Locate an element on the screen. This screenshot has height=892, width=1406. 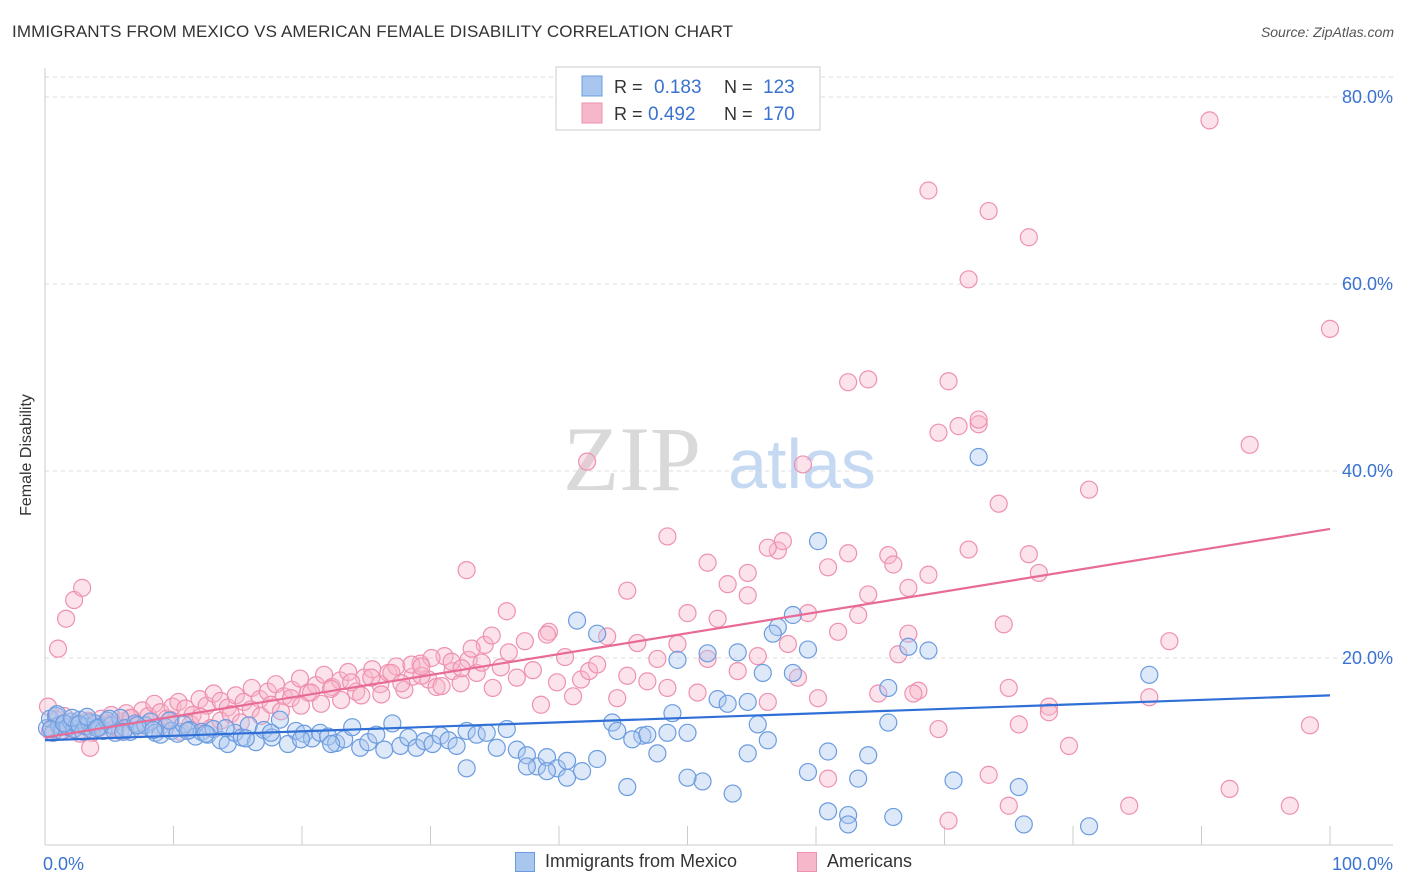
legend-label-americans: Americans is located at coordinates (870, 861).